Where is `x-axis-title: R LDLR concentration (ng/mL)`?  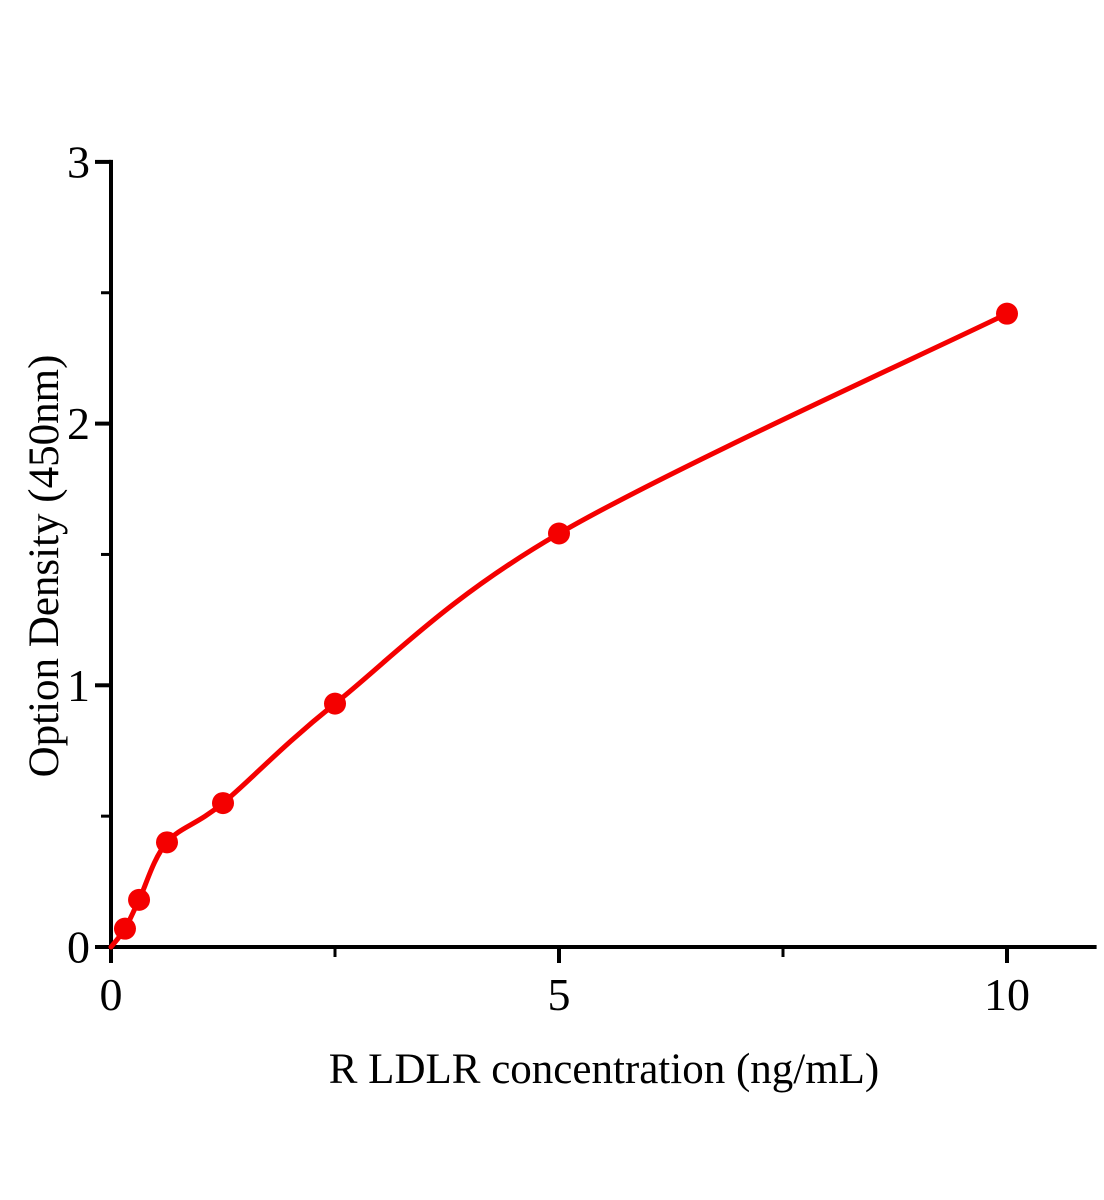 x-axis-title: R LDLR concentration (ng/mL) is located at coordinates (604, 1069).